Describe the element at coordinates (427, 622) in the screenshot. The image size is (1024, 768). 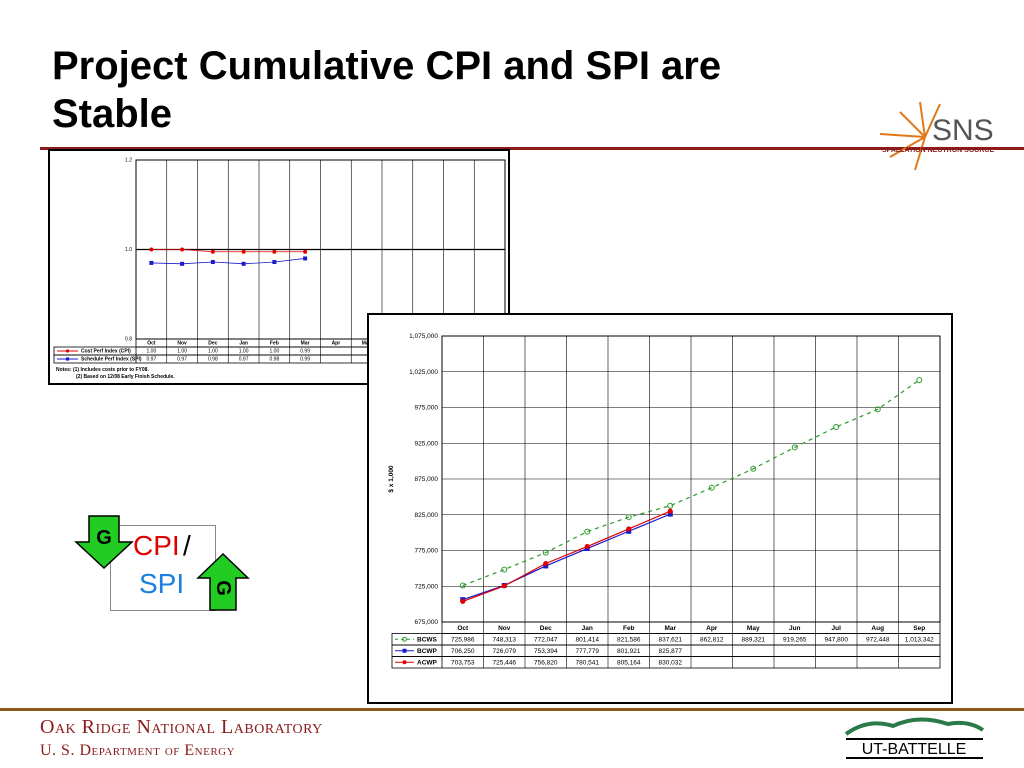
I see `y-tick-label: 675,000` at that location.